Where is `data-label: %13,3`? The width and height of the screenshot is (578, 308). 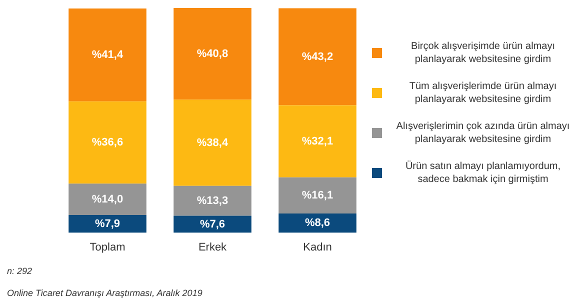 data-label: %13,3 is located at coordinates (212, 200).